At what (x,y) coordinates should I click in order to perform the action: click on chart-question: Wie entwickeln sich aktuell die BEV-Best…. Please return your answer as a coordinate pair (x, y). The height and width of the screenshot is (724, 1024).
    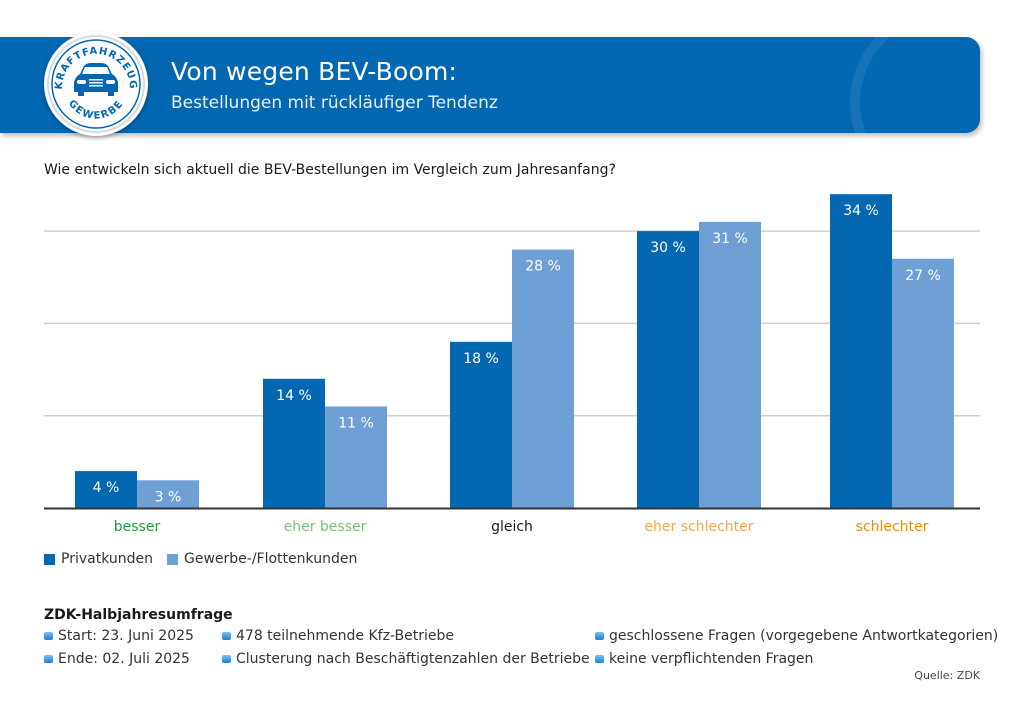
    Looking at the image, I should click on (330, 170).